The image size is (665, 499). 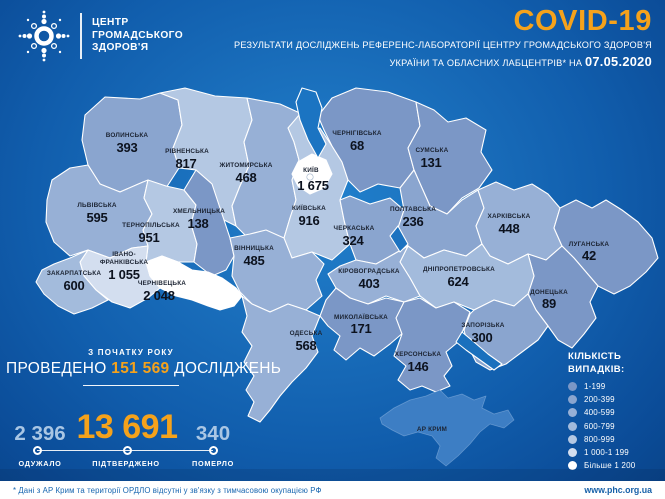 I want to click on legend-title-line: ВИПАДКІВ:, so click(x=596, y=369).